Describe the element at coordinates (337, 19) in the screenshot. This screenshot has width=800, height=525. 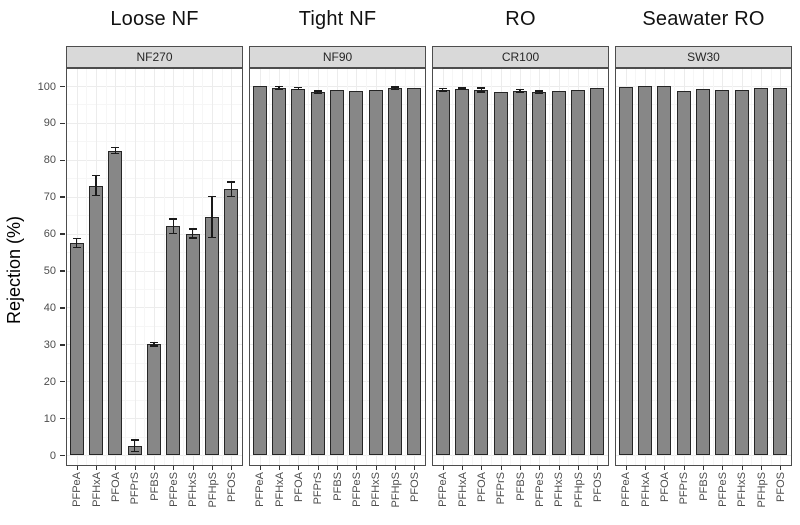
I see `facet-title: Tight NF` at that location.